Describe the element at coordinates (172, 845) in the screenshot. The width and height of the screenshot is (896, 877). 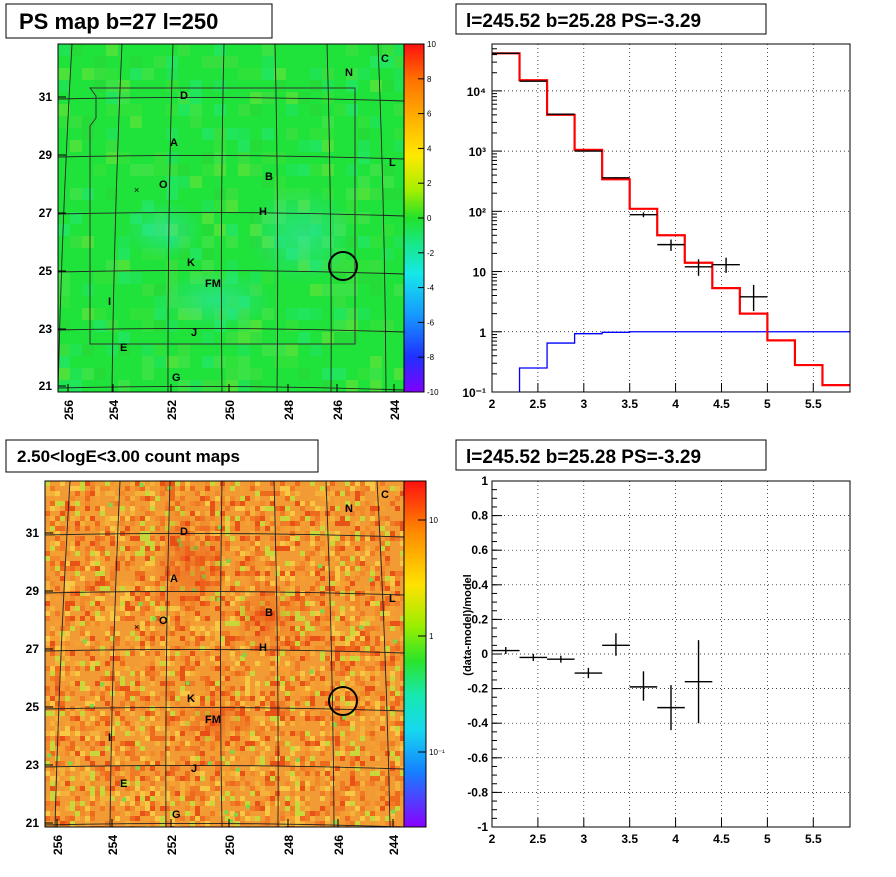
I see `x-tick-label: 252` at that location.